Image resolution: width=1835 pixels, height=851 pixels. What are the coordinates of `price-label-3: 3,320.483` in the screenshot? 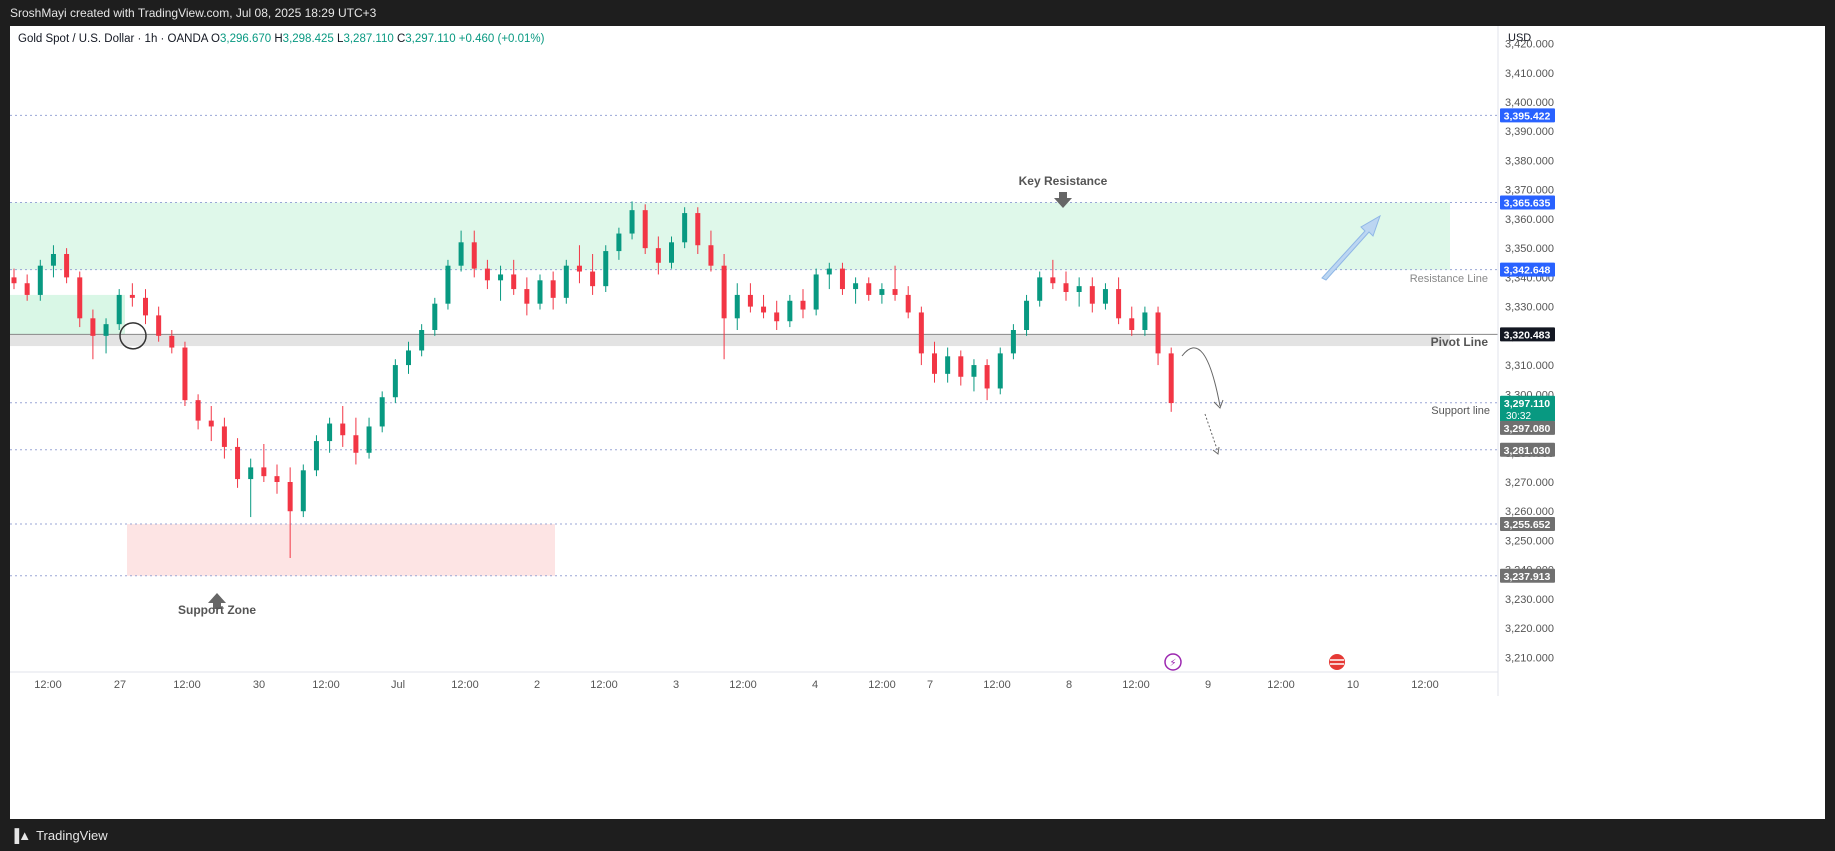 It's located at (1527, 335).